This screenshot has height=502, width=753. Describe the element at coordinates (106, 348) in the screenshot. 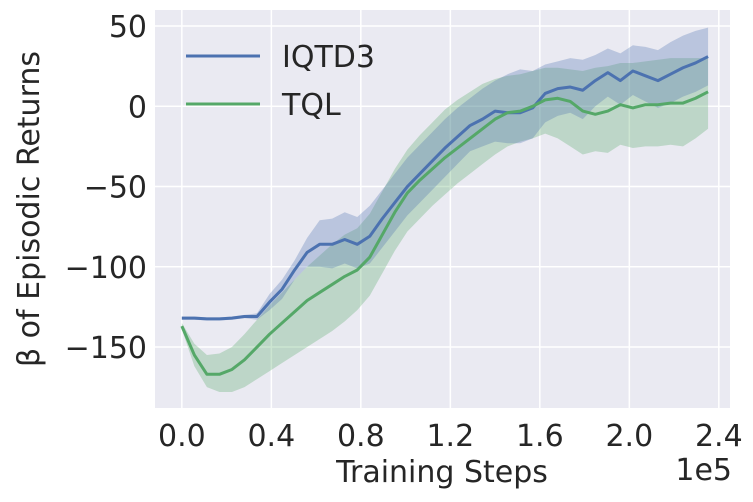

I see `y-tick-label: −150` at that location.